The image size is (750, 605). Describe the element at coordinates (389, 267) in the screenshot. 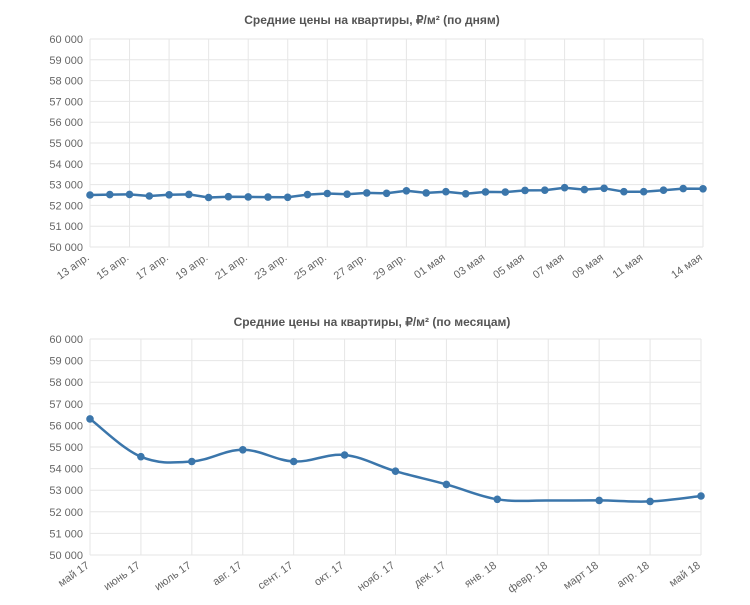

I see `x-tick-label: 29 апр.` at that location.